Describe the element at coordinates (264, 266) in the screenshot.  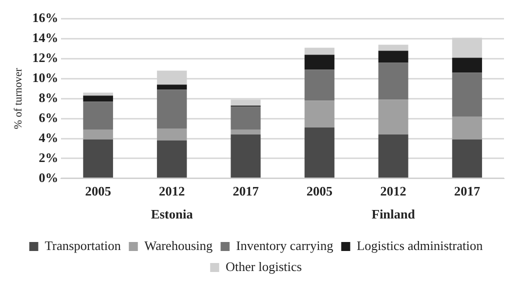
I see `legend-label: Other logistics` at that location.